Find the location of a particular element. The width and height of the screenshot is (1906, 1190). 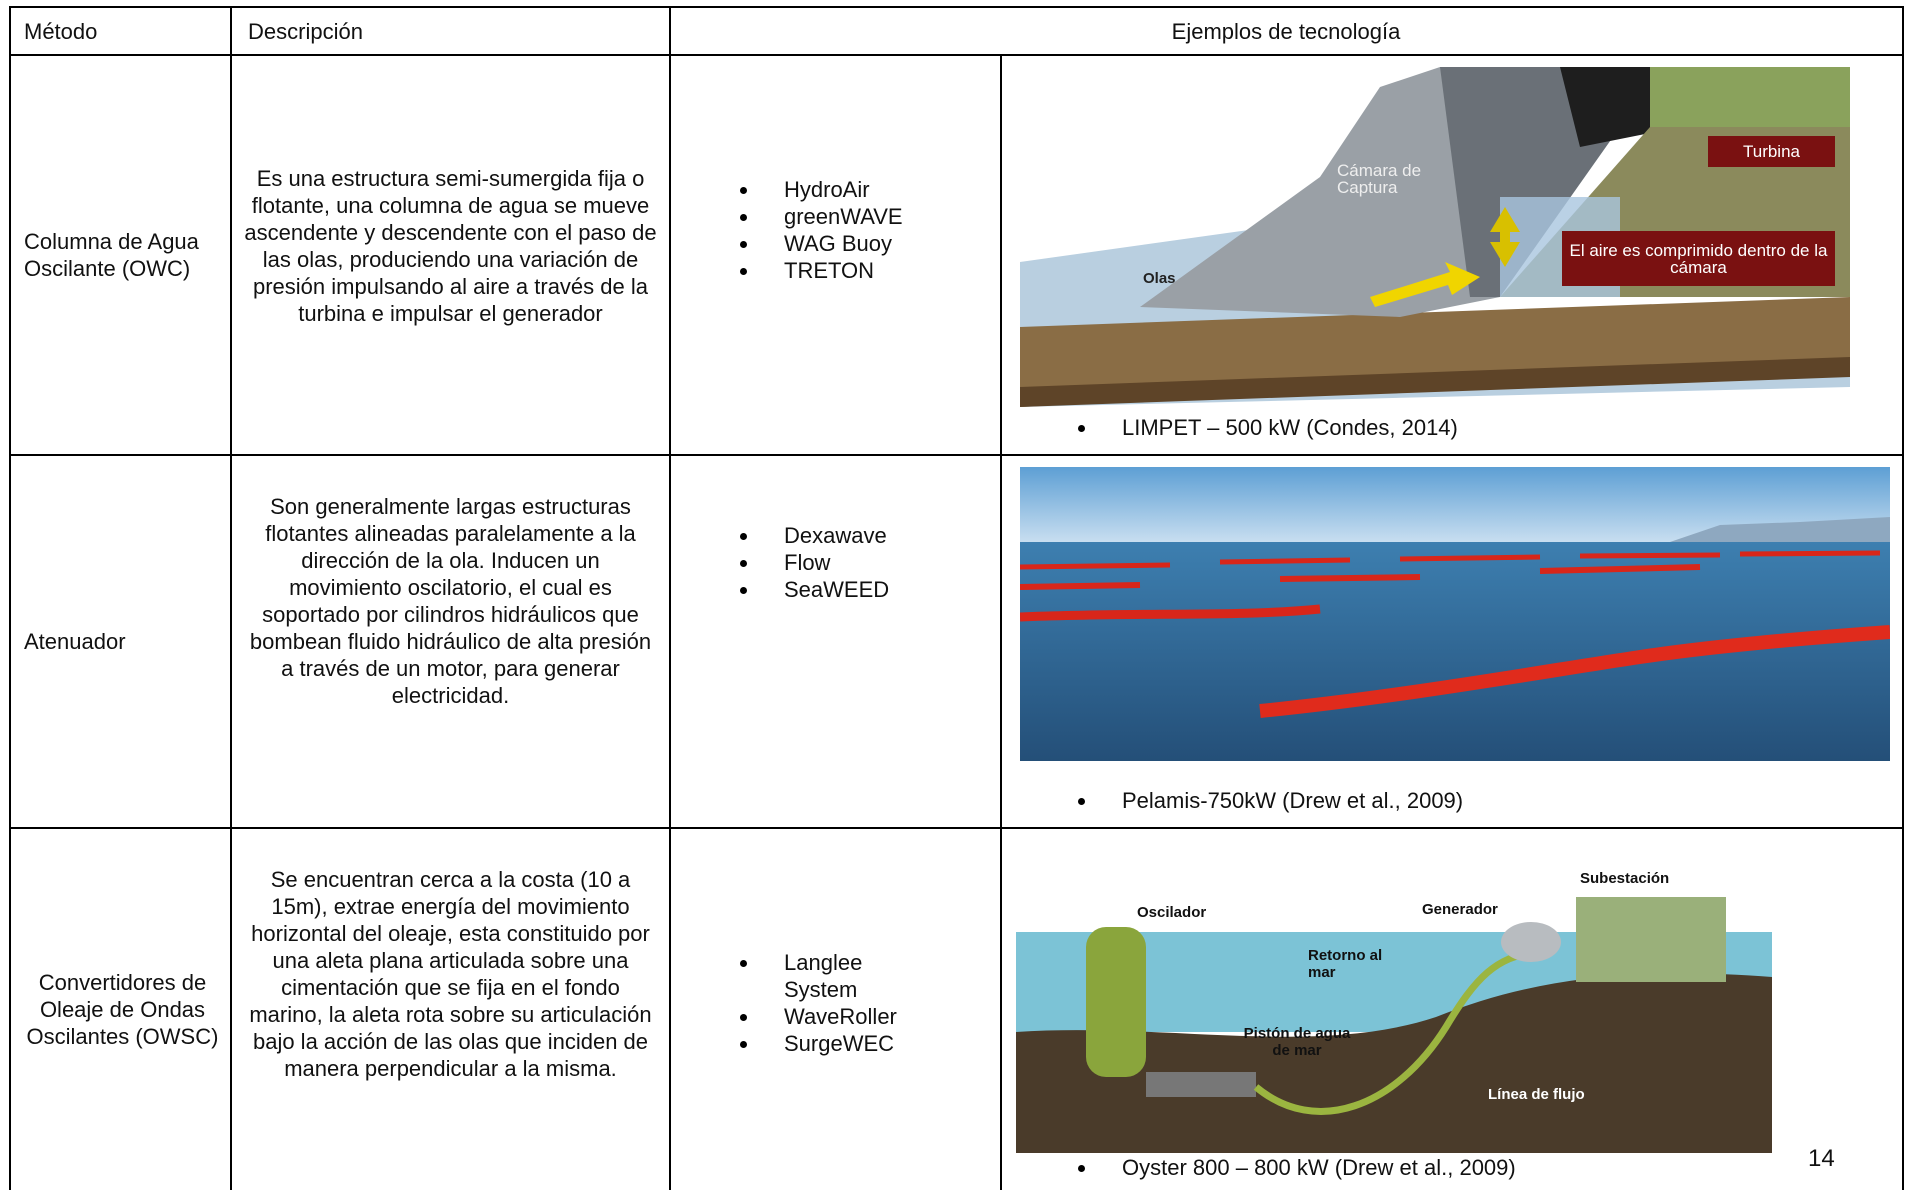

figure-label: Turbina is located at coordinates (1771, 151).